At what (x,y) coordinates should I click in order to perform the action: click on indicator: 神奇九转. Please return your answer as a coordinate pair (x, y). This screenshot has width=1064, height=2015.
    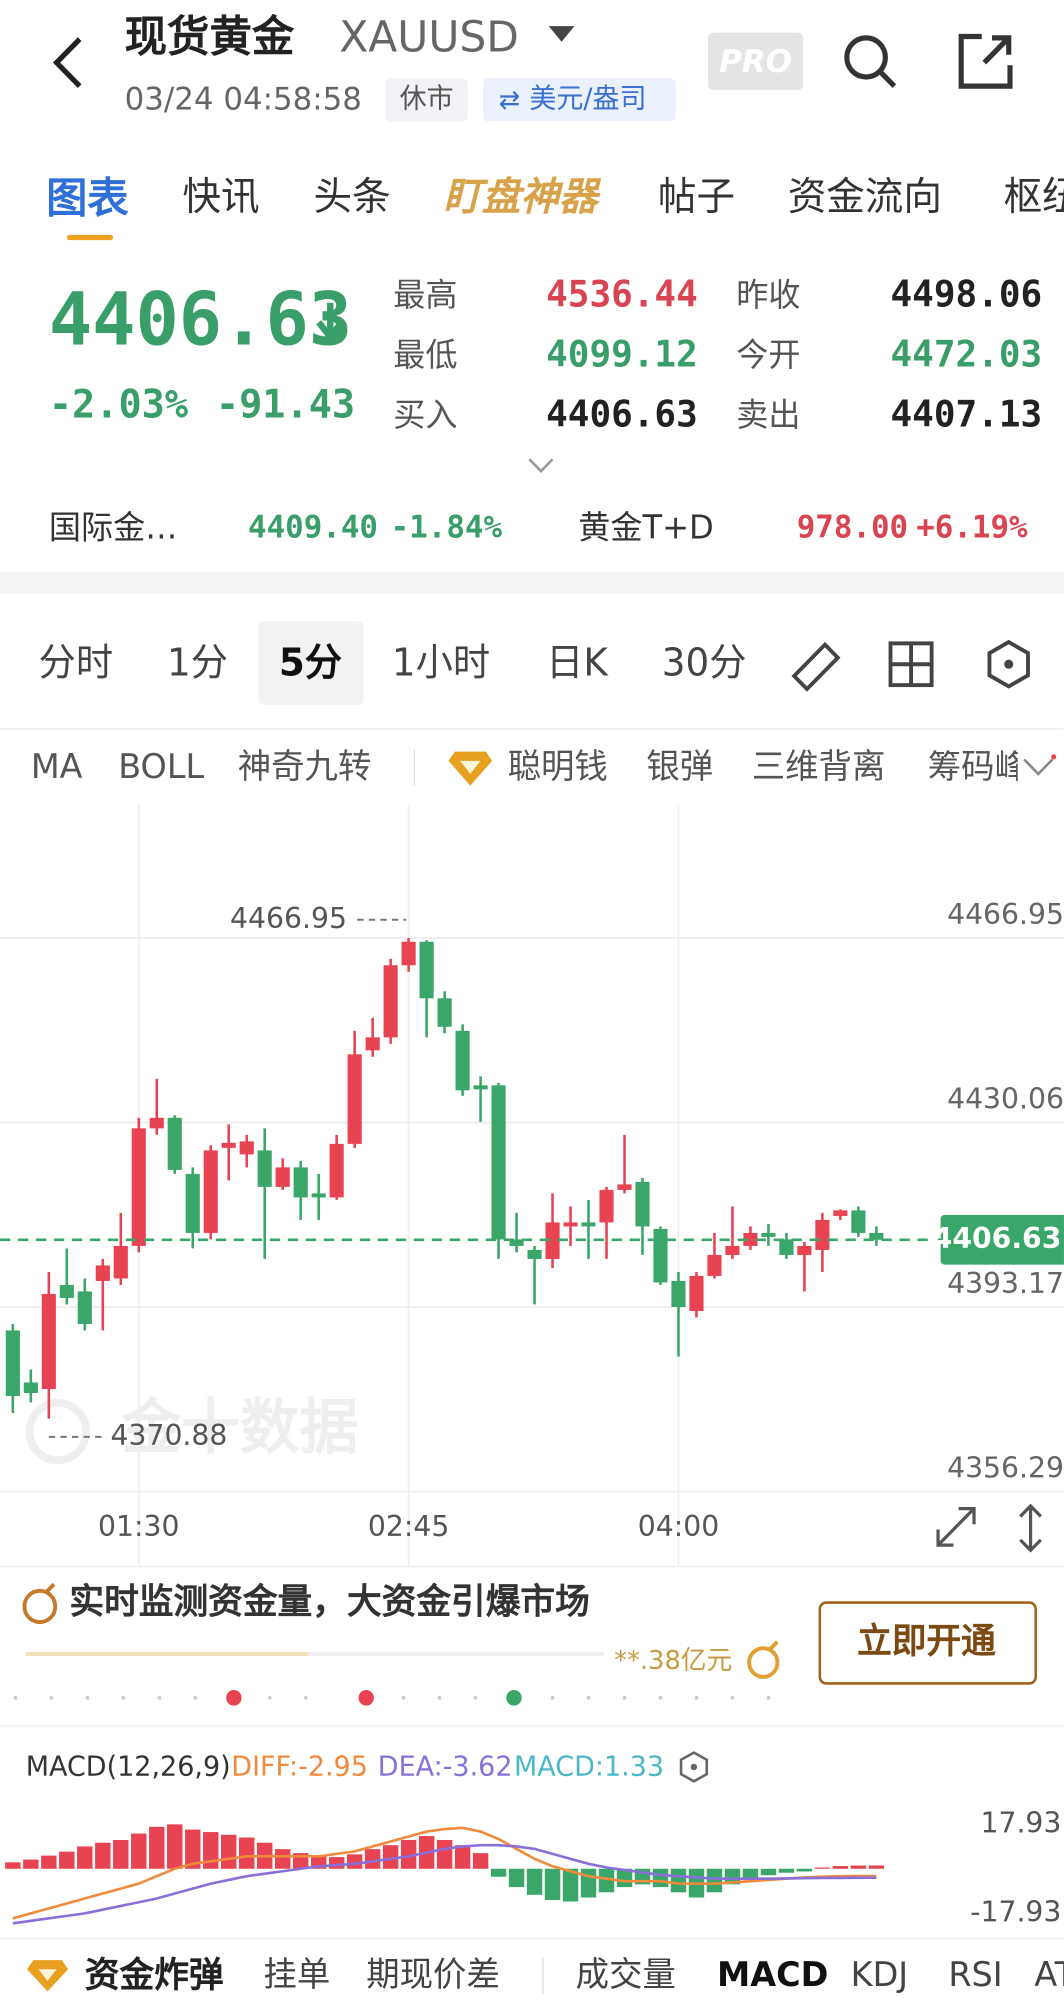
    Looking at the image, I should click on (304, 767).